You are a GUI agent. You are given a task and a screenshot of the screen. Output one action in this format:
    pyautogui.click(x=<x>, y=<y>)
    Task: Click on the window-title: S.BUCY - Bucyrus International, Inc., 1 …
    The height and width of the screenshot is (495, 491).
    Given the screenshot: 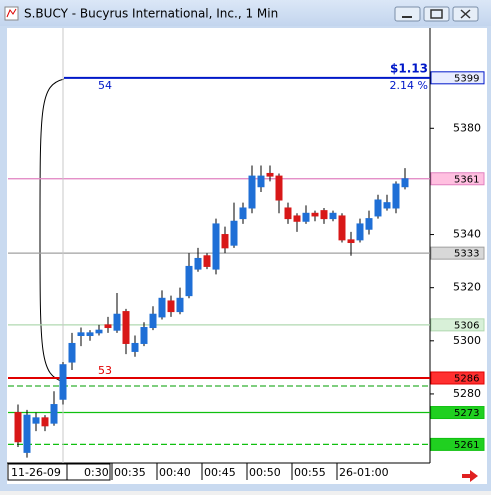 What is the action you would take?
    pyautogui.click(x=151, y=14)
    